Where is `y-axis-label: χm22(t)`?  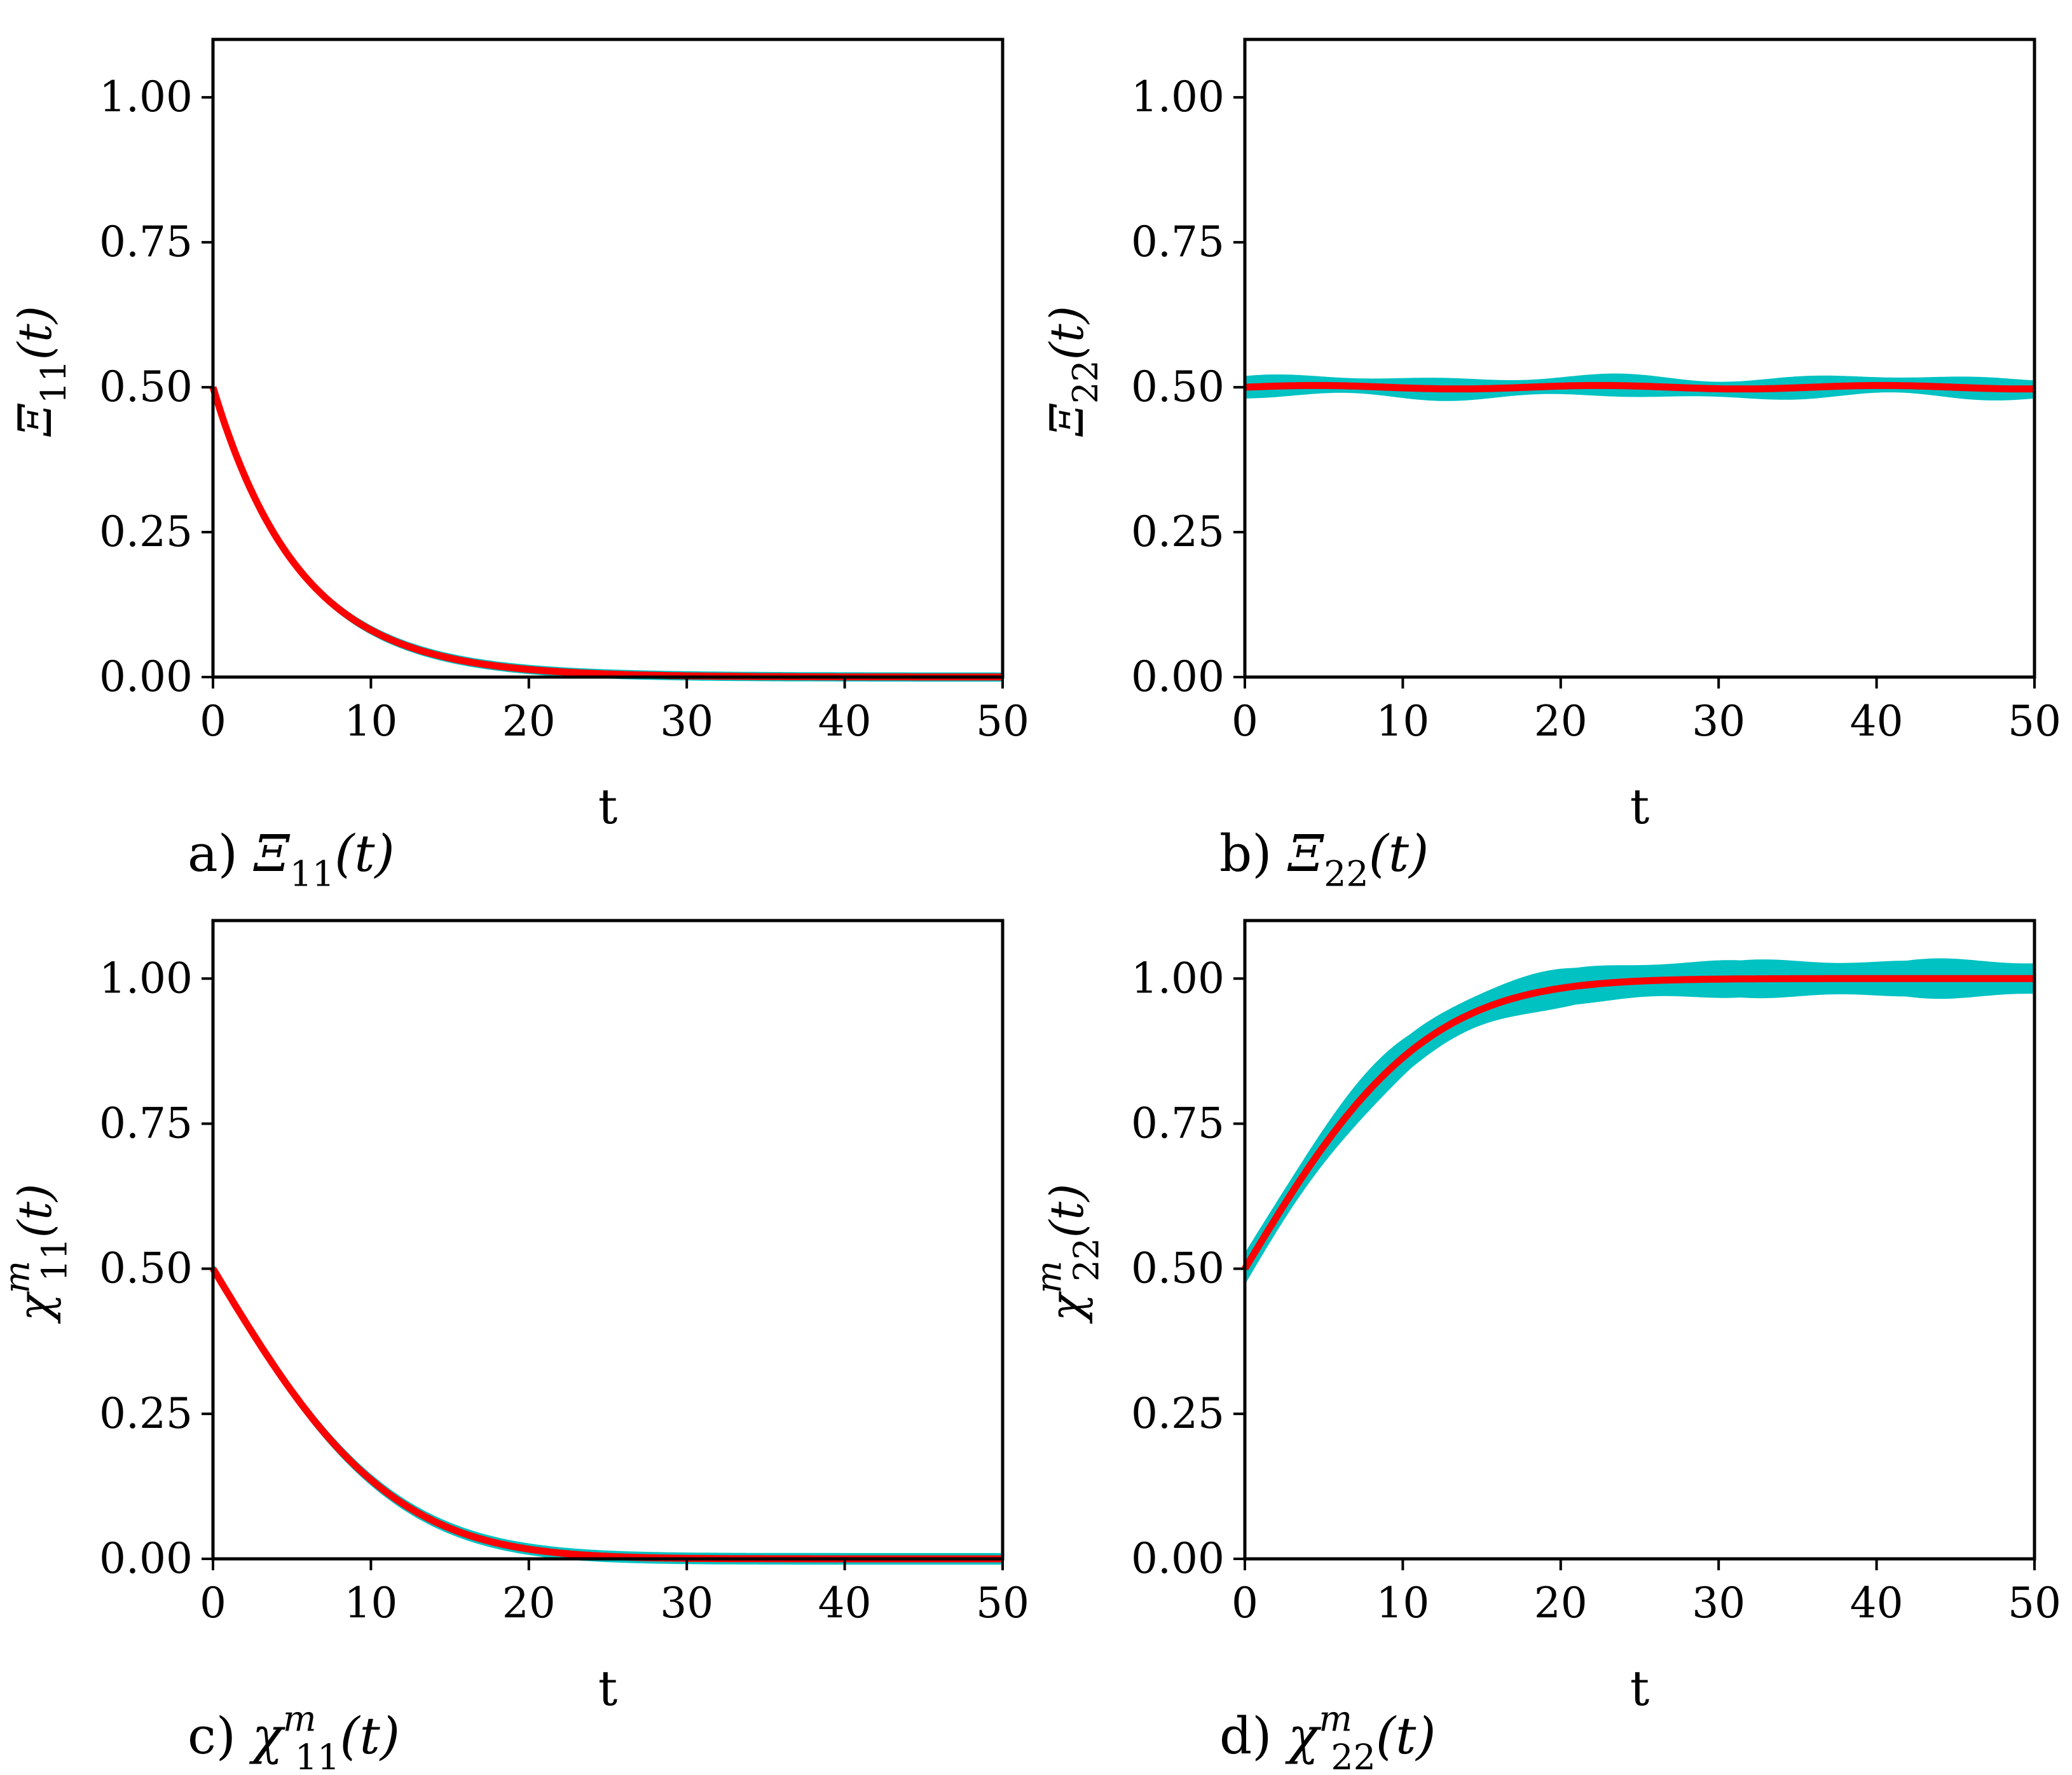
y-axis-label: χm22(t) is located at coordinates (1068, 1254).